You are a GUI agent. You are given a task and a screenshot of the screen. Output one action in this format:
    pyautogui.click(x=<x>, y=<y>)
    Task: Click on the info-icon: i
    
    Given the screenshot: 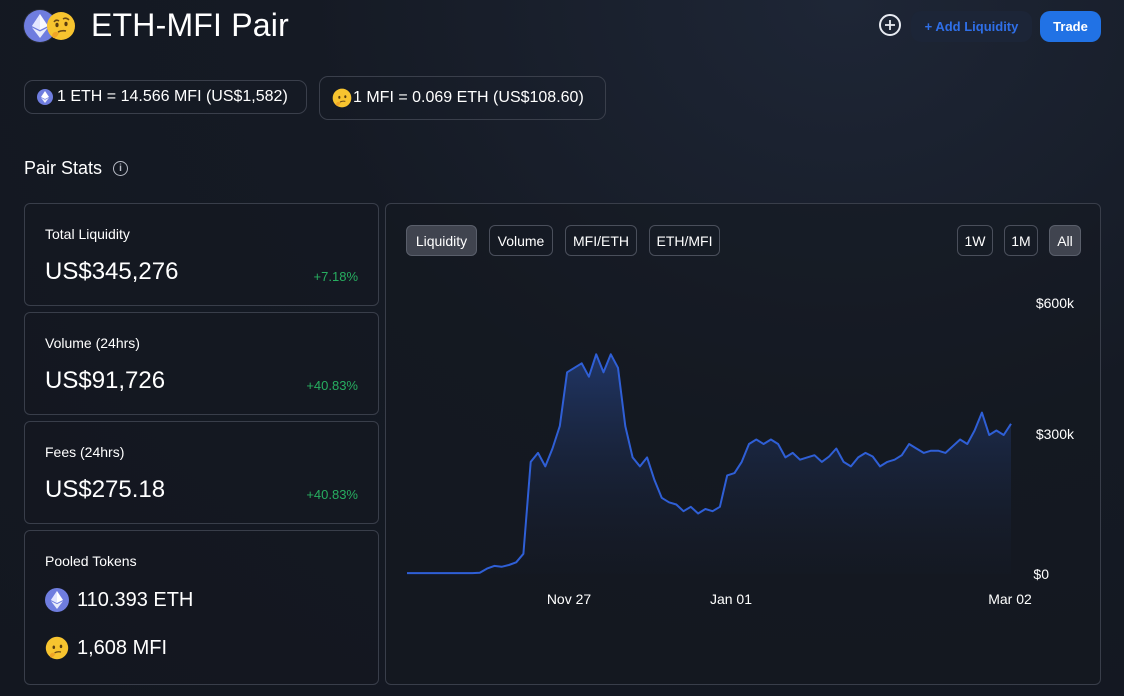 What is the action you would take?
    pyautogui.click(x=120, y=168)
    